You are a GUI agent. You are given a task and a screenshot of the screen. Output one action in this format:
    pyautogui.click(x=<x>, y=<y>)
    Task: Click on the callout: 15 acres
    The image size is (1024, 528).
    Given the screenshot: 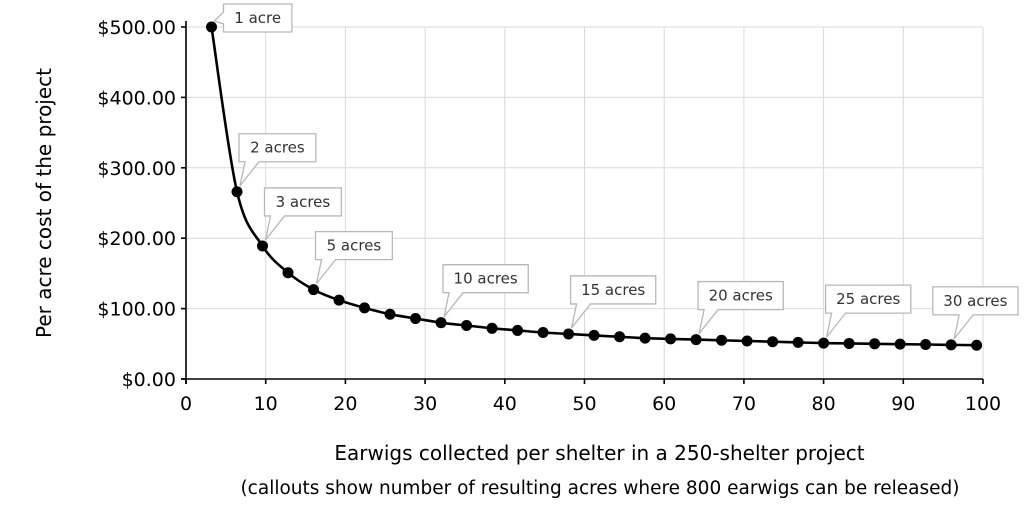 What is the action you would take?
    pyautogui.click(x=613, y=302)
    